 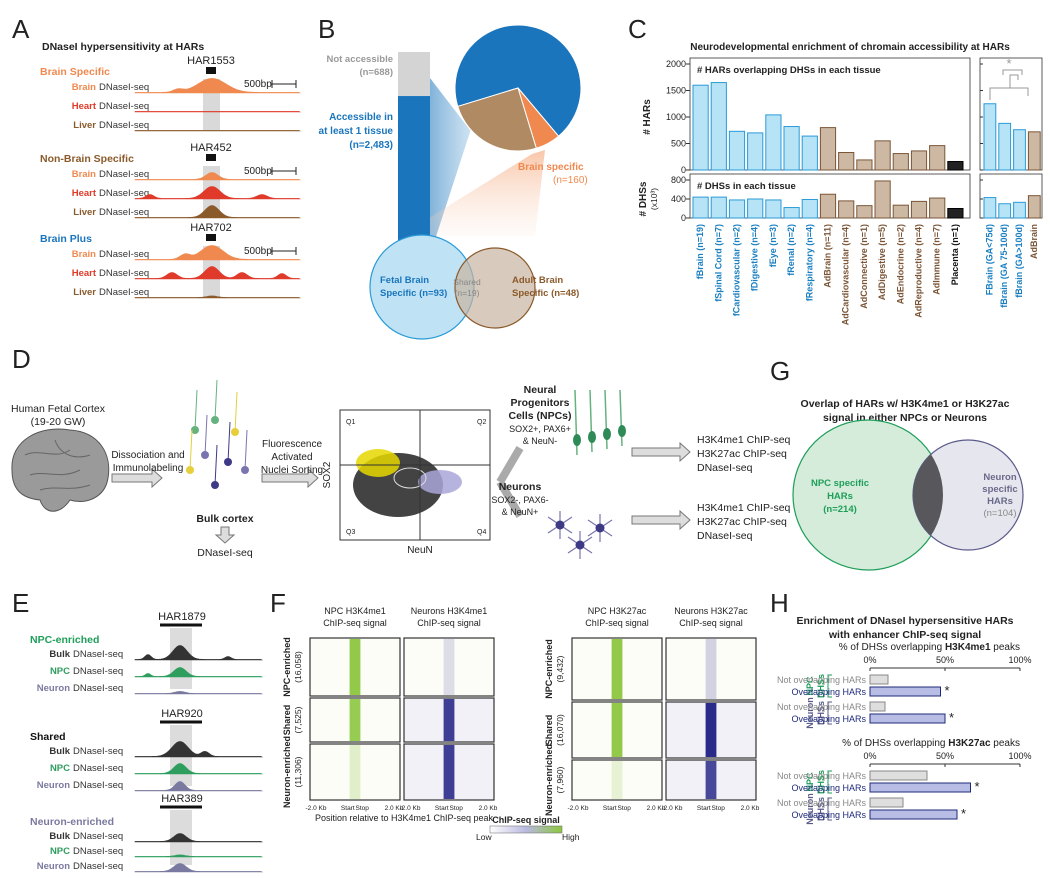 What do you see at coordinates (700, 251) in the screenshot?
I see `x-tick-label: fBrain (n=19)` at bounding box center [700, 251].